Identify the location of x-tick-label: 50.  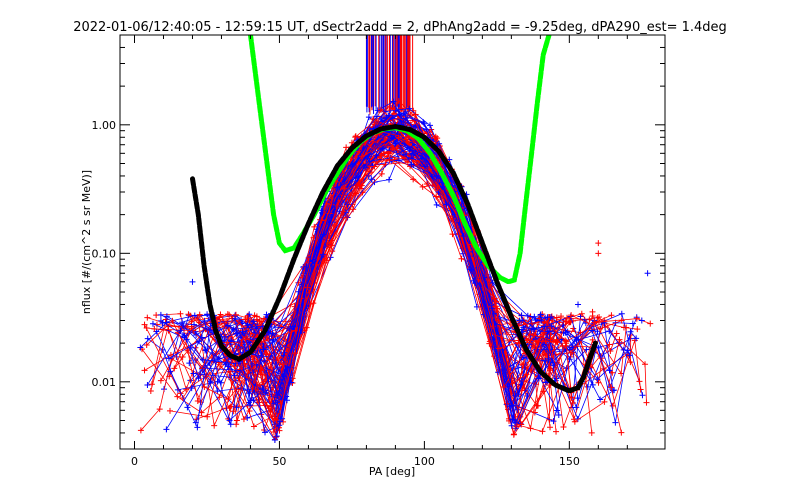
(279, 461).